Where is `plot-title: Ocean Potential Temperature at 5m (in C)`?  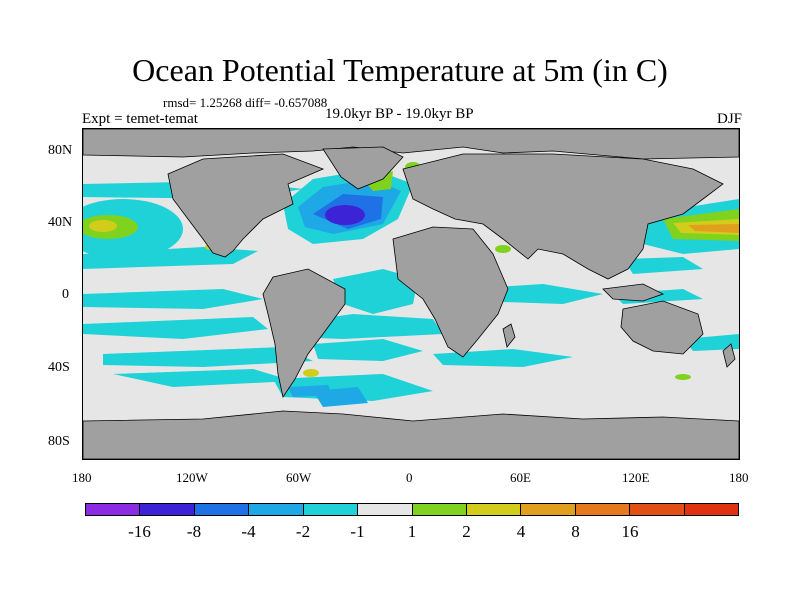
plot-title: Ocean Potential Temperature at 5m (in C) is located at coordinates (400, 70).